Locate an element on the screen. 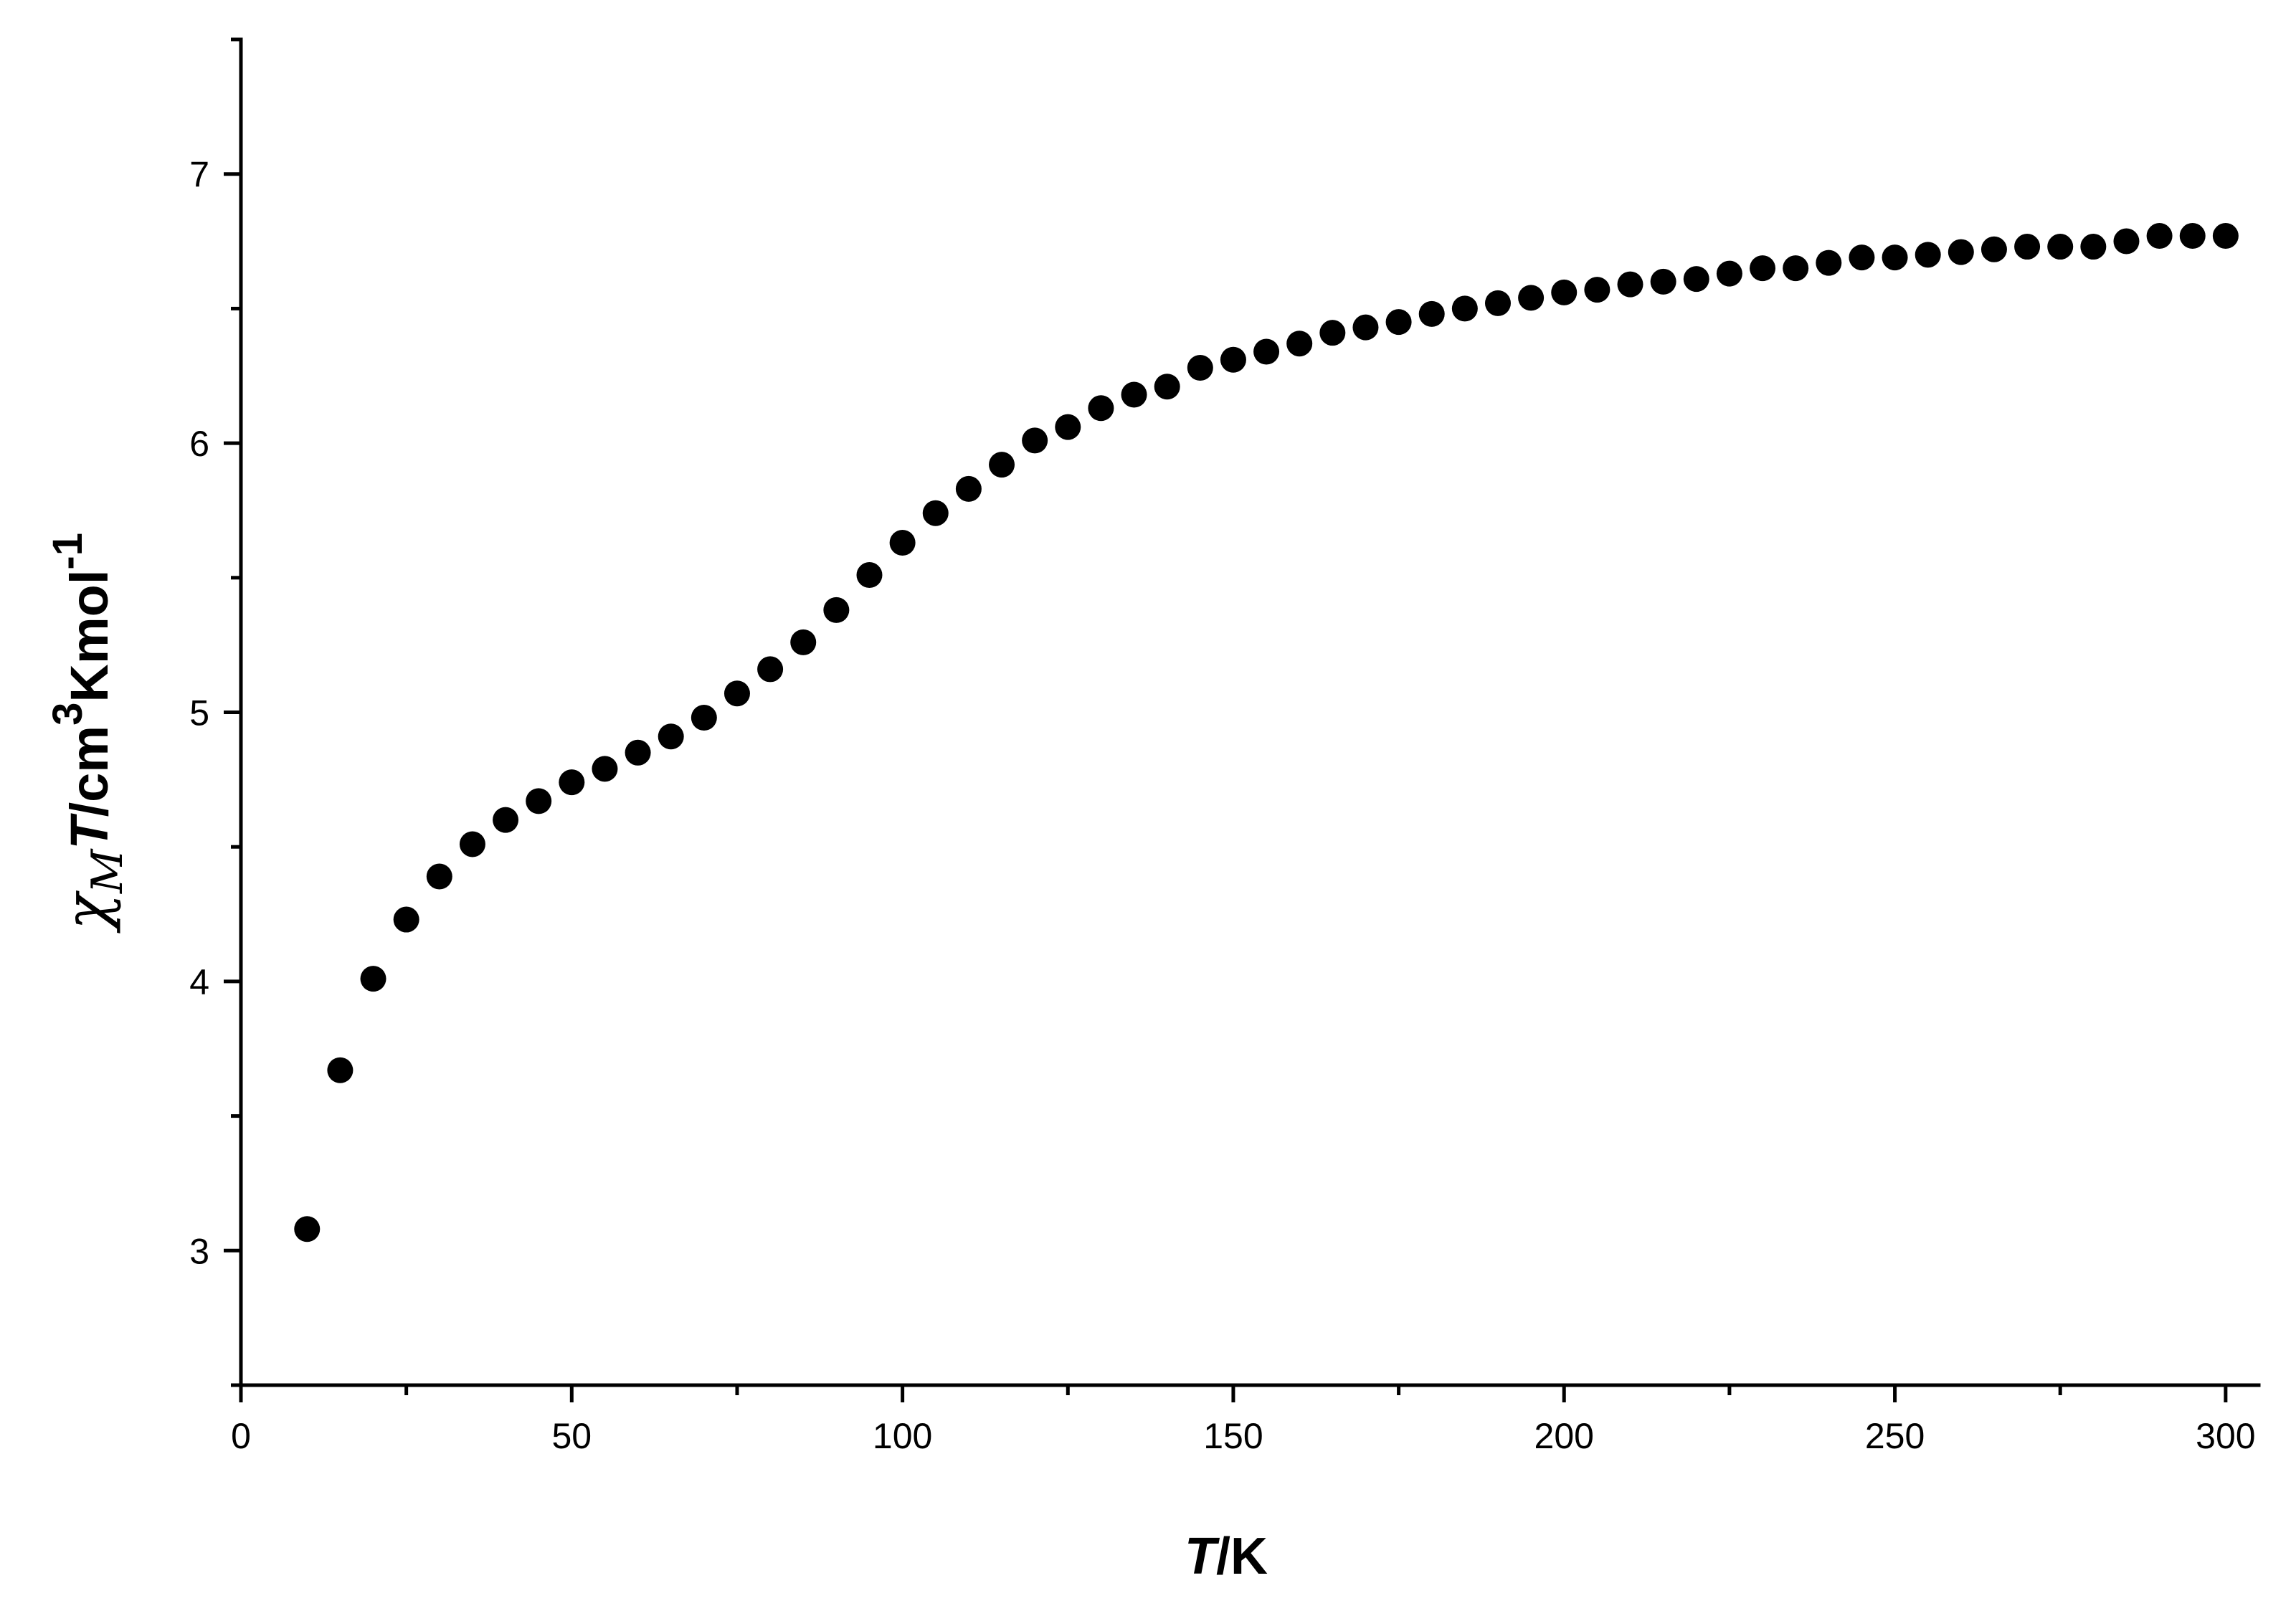 The image size is (2296, 1611). x-tick-label: 200 is located at coordinates (1564, 1436).